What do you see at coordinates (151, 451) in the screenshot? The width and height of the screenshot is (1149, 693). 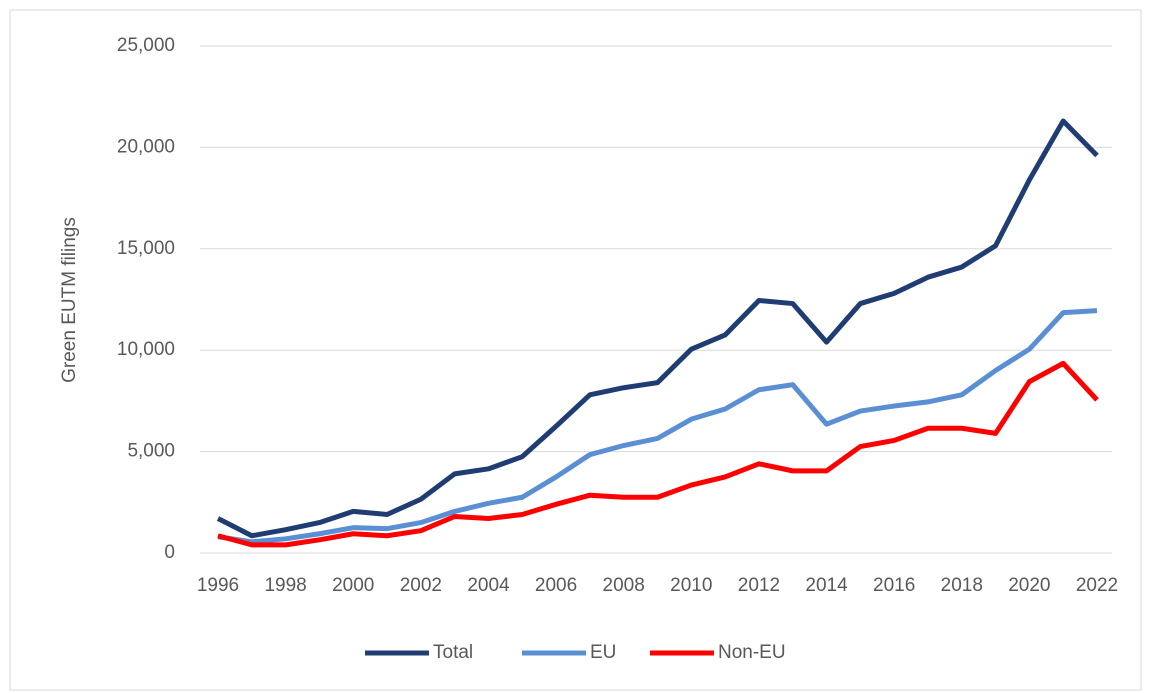 I see `y-tick-label: 5,000` at bounding box center [151, 451].